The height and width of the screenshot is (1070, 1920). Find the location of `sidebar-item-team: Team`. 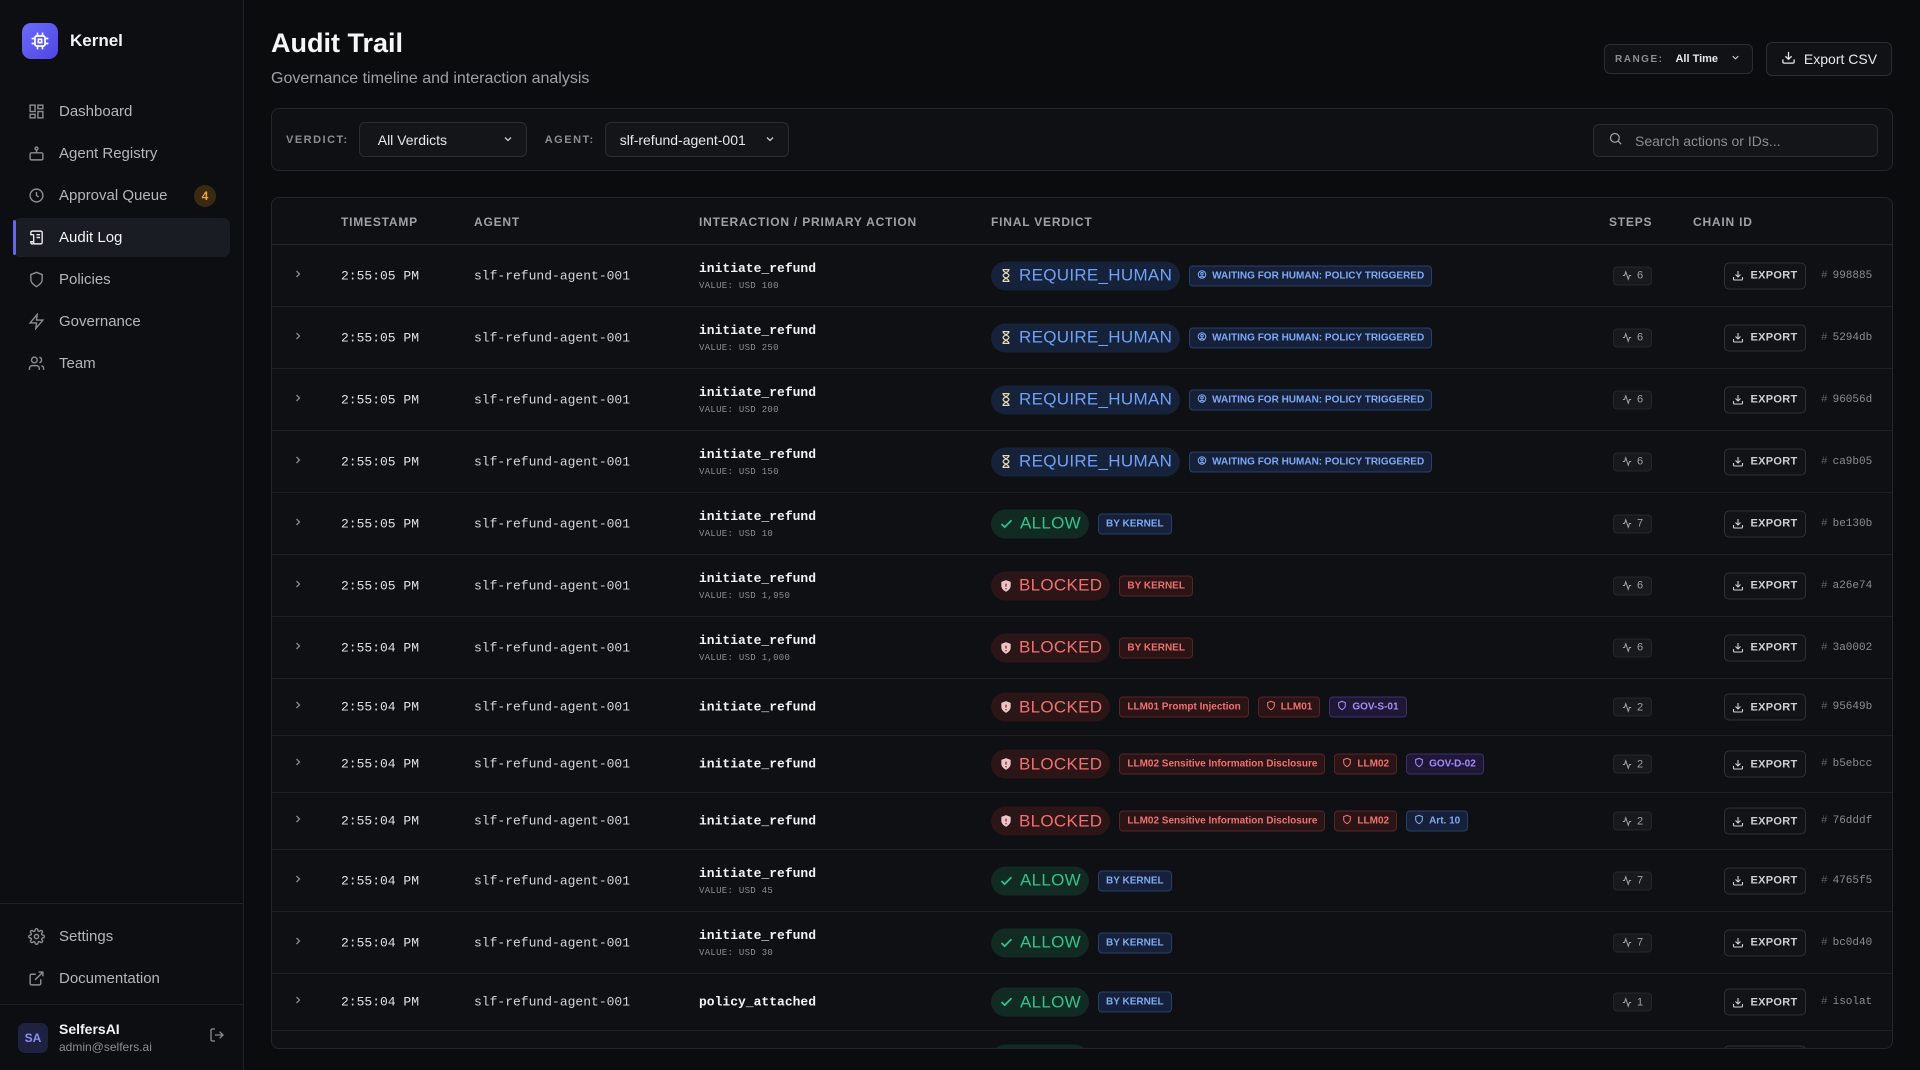

sidebar-item-team: Team is located at coordinates (121, 363).